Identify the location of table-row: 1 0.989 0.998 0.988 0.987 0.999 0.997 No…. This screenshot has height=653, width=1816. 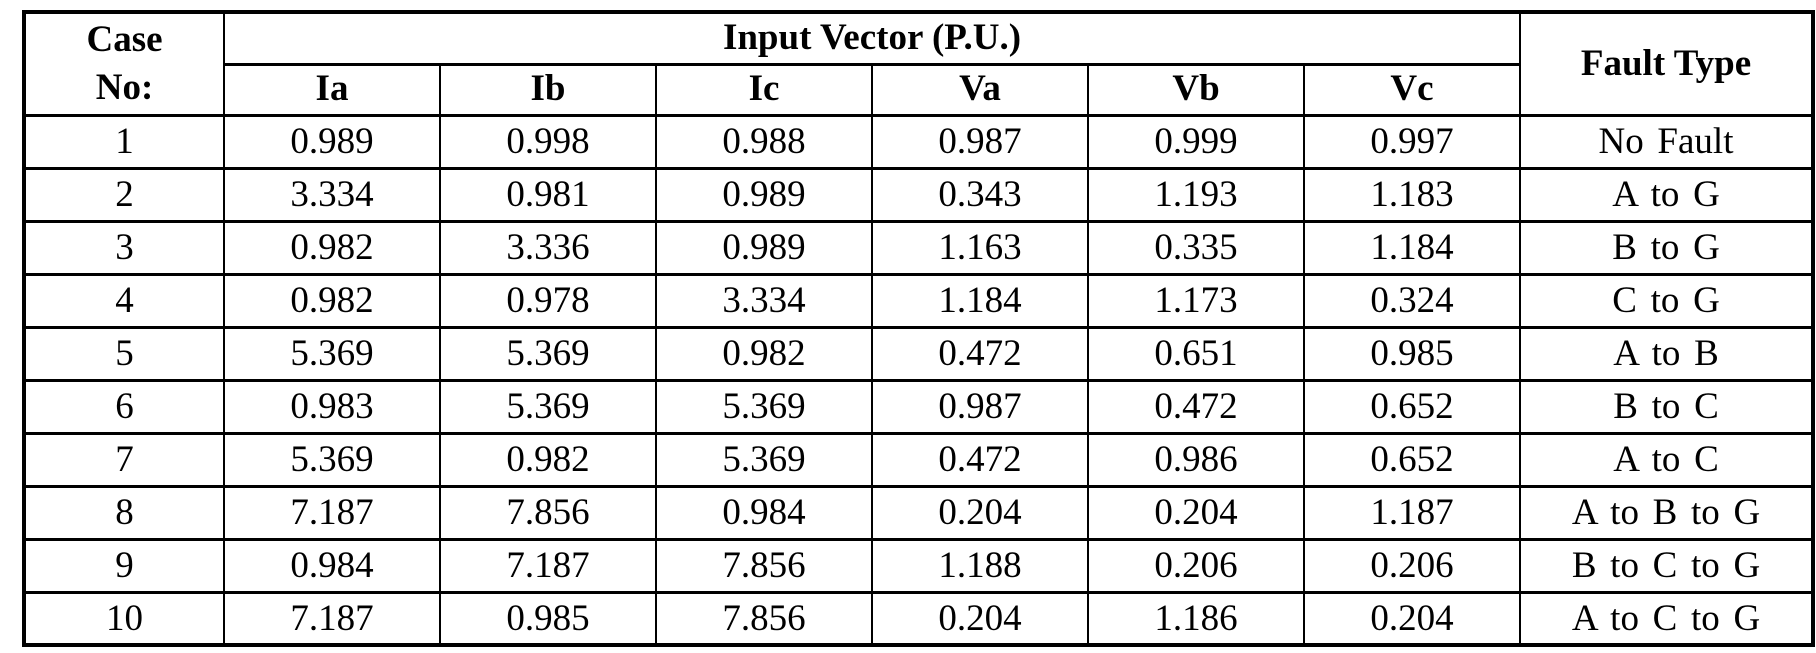
(919, 141).